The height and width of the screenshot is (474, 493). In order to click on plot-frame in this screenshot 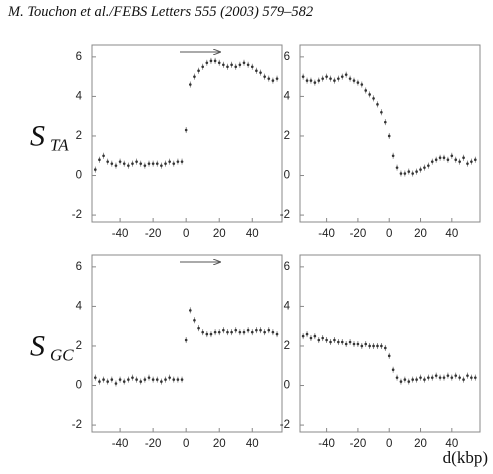, I will do `click(187, 343)`.